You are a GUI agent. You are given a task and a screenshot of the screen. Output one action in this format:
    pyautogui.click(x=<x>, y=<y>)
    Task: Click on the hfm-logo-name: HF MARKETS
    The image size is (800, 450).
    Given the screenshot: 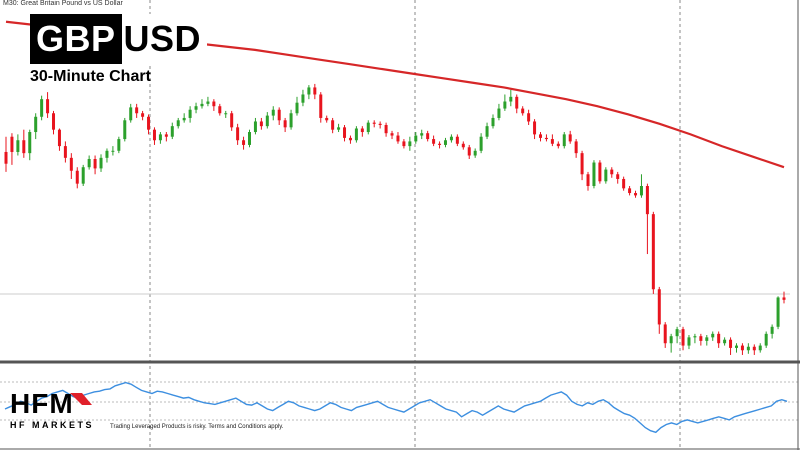 What is the action you would take?
    pyautogui.click(x=52, y=425)
    